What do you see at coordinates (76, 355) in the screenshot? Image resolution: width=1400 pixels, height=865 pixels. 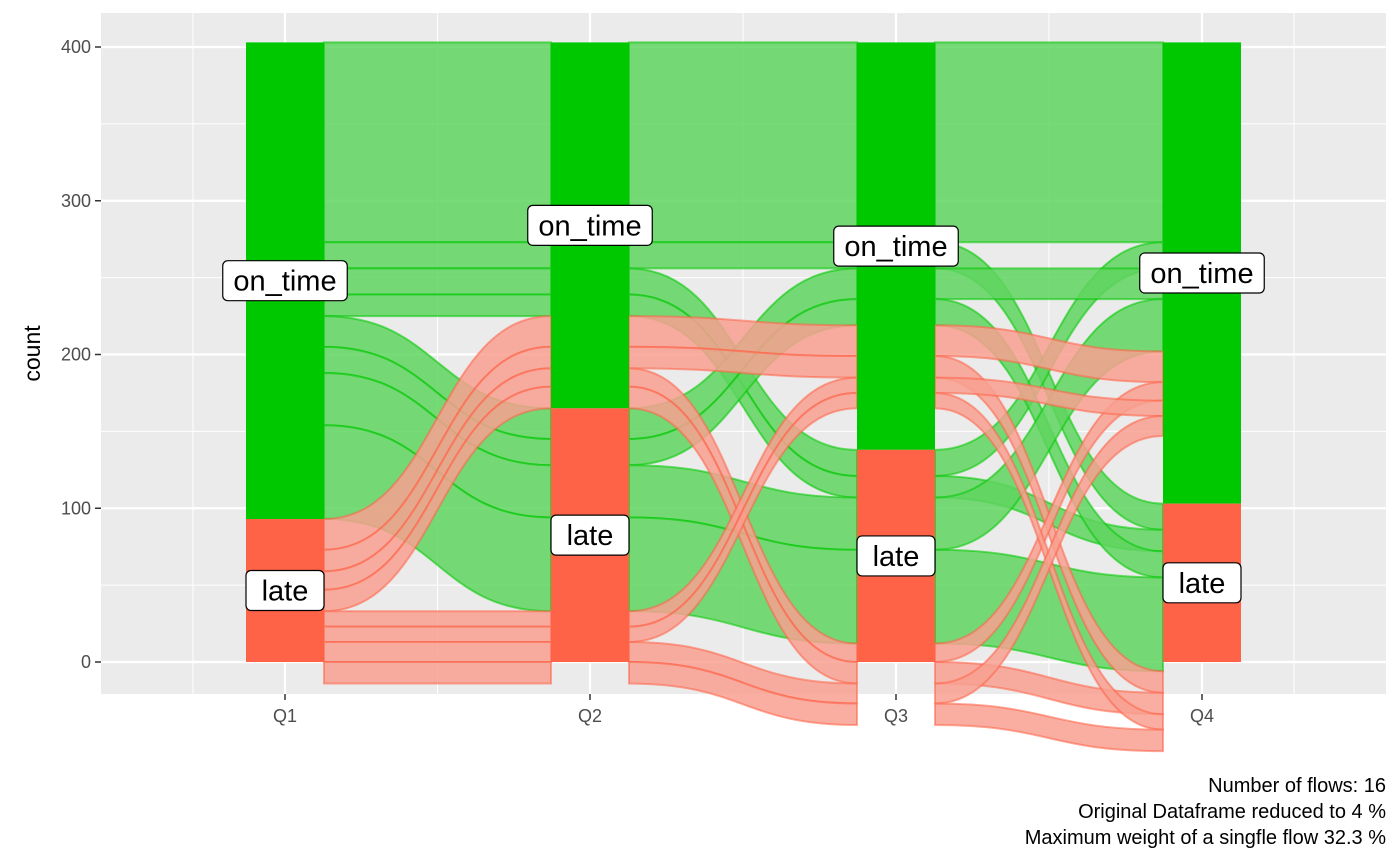 I see `y-tick-label: 200` at bounding box center [76, 355].